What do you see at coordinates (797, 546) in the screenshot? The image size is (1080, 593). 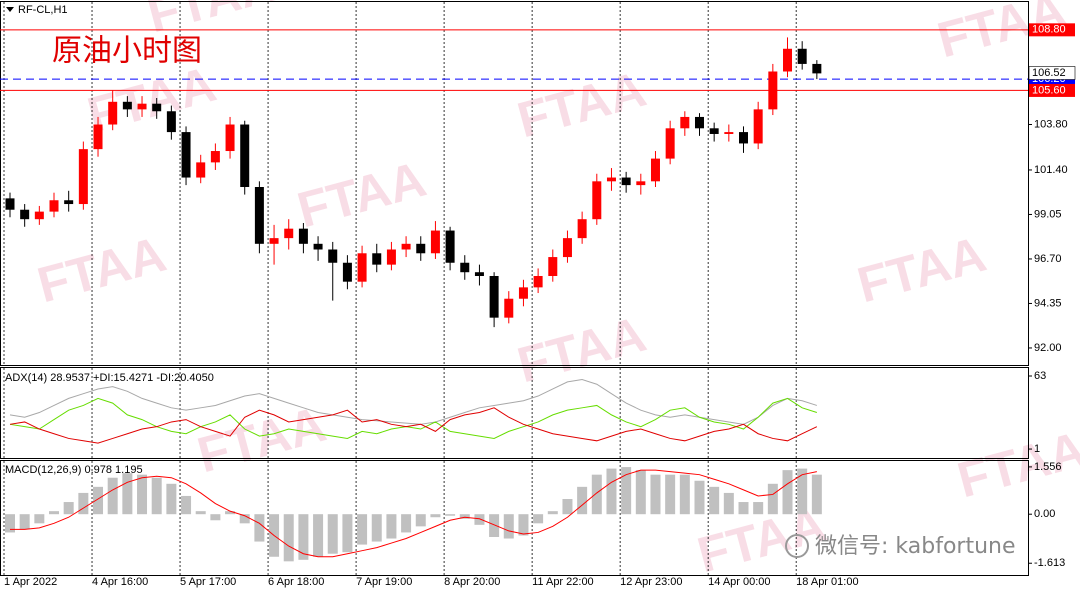 I see `wechat-icon` at bounding box center [797, 546].